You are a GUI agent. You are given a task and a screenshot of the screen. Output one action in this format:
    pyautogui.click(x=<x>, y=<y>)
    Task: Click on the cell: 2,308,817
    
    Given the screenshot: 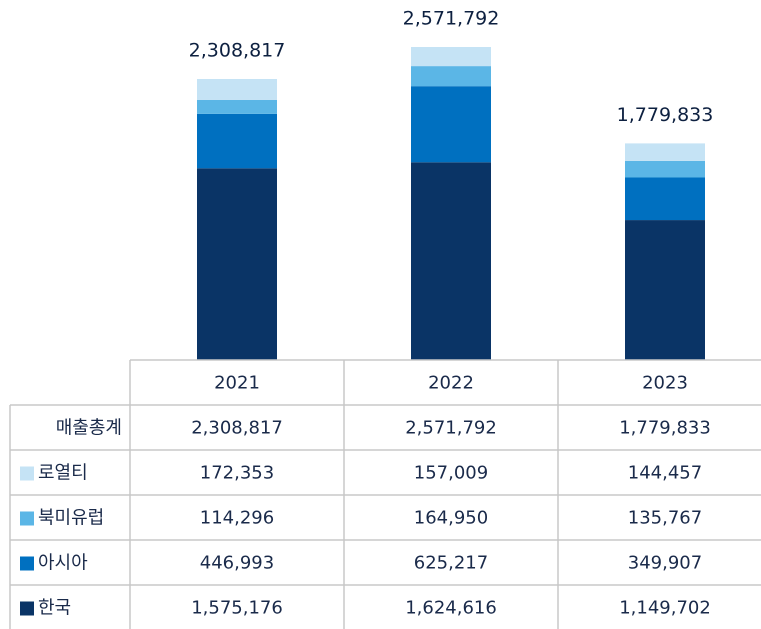 What is the action you would take?
    pyautogui.click(x=237, y=428)
    